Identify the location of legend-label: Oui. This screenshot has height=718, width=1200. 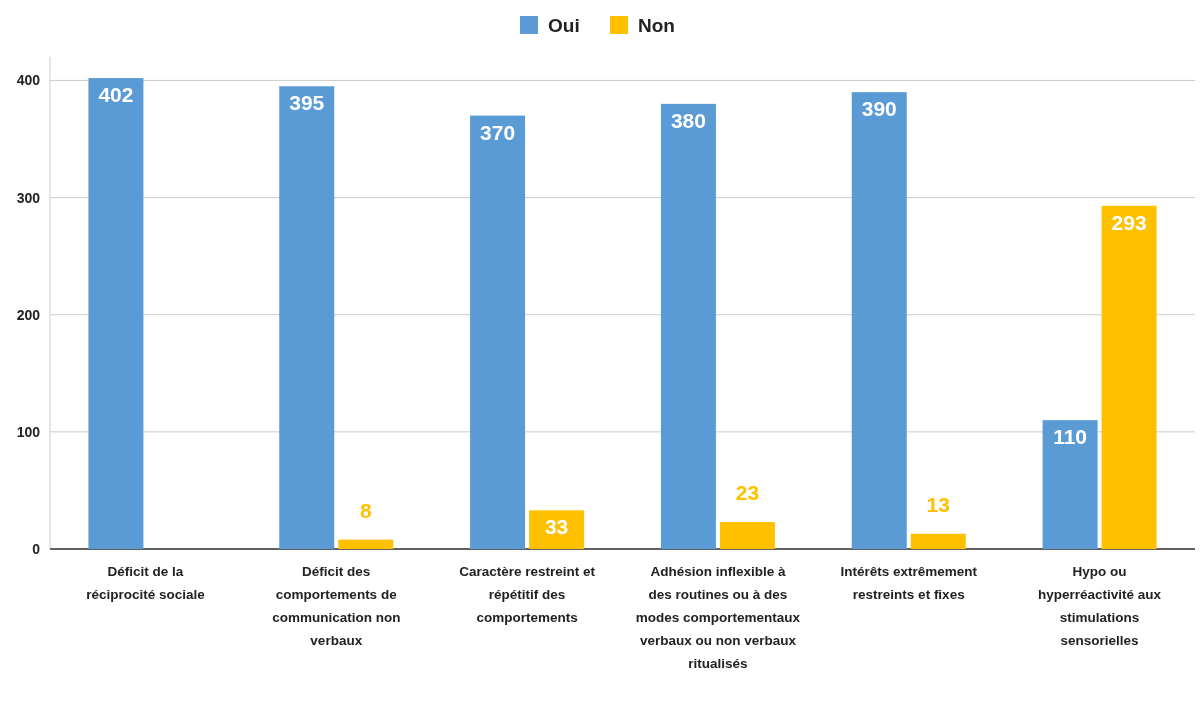
(564, 25).